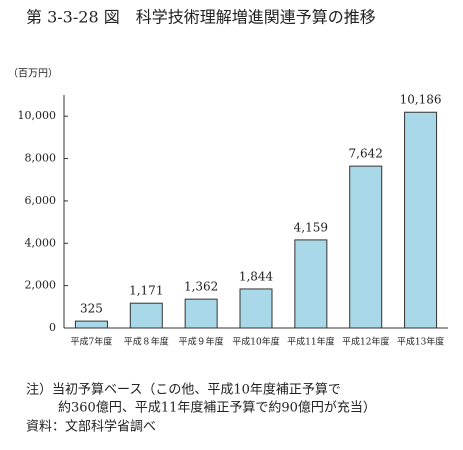  Describe the element at coordinates (217, 408) in the screenshot. I see `note: 約360億円、平成11年度補正予算で約90億円が充当）` at that location.